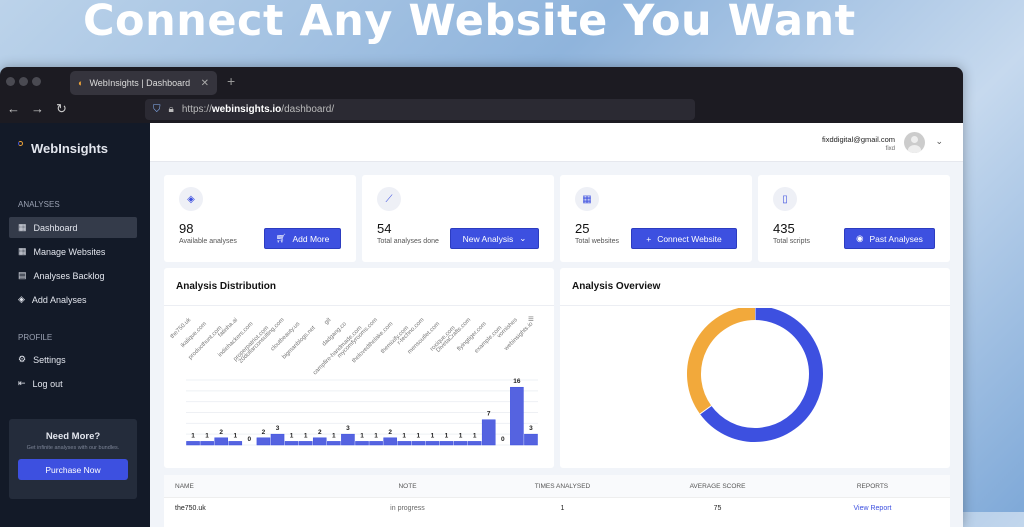 This screenshot has width=1024, height=527. I want to click on sidebar-item-analyses-backlog: ▤ Analyses Backlog, so click(73, 275).